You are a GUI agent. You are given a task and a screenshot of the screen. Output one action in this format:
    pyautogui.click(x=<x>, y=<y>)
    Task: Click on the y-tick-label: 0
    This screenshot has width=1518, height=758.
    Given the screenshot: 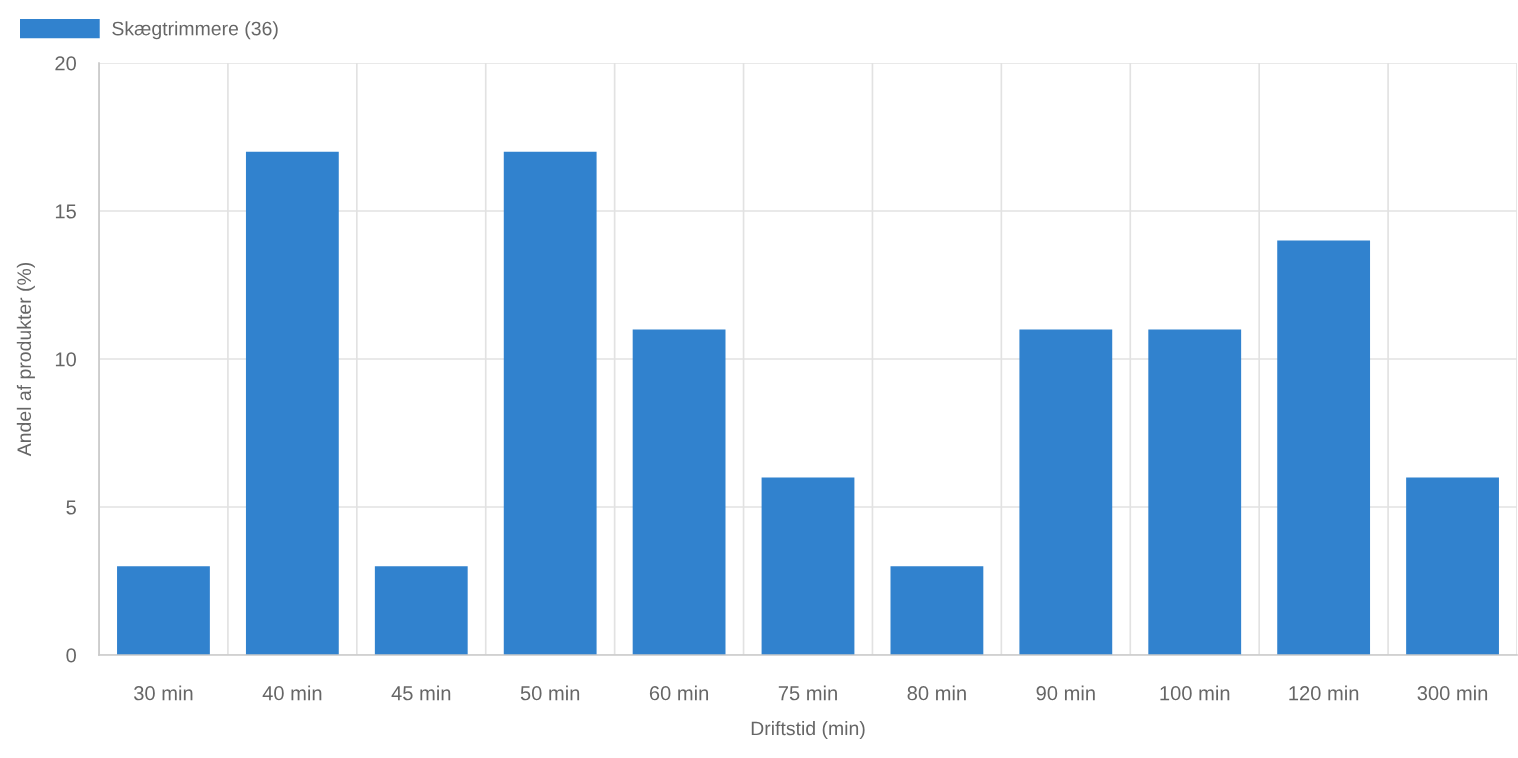 What is the action you would take?
    pyautogui.click(x=71, y=655)
    